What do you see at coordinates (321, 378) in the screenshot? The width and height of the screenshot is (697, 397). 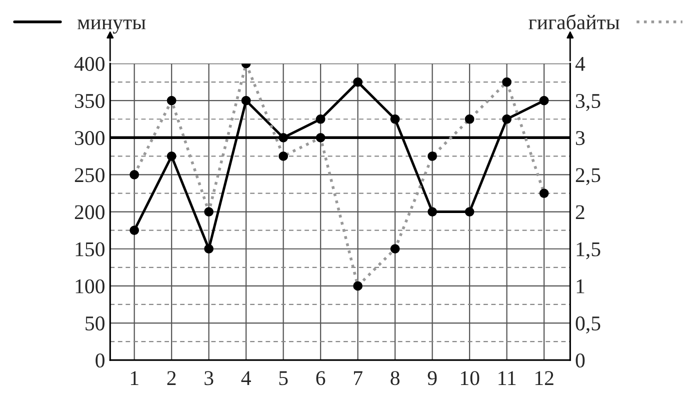 I see `x-tick-label: 6` at bounding box center [321, 378].